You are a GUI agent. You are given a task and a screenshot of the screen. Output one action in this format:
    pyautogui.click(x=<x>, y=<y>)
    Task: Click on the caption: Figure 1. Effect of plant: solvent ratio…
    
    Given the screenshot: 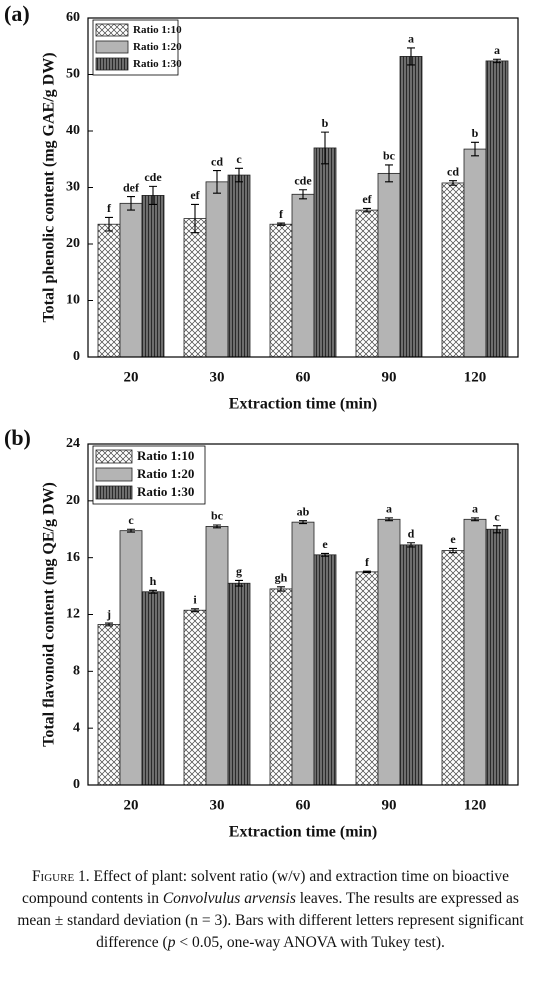 What is the action you would take?
    pyautogui.click(x=270, y=910)
    